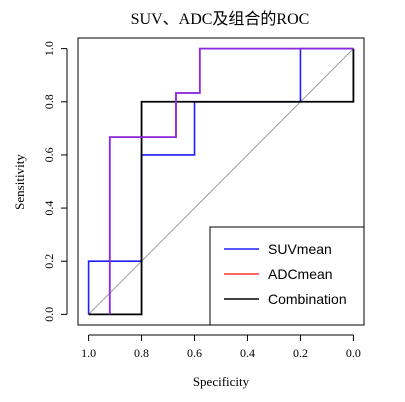  I want to click on legend: SUVmean ADCmean Combination, so click(287, 276).